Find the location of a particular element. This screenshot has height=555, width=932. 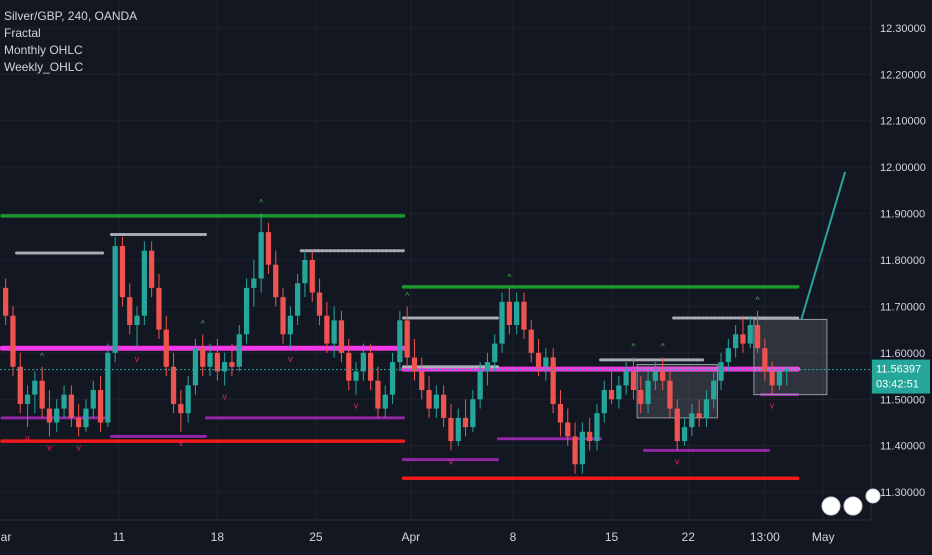

price-tick-label: 12.00000 is located at coordinates (903, 168).